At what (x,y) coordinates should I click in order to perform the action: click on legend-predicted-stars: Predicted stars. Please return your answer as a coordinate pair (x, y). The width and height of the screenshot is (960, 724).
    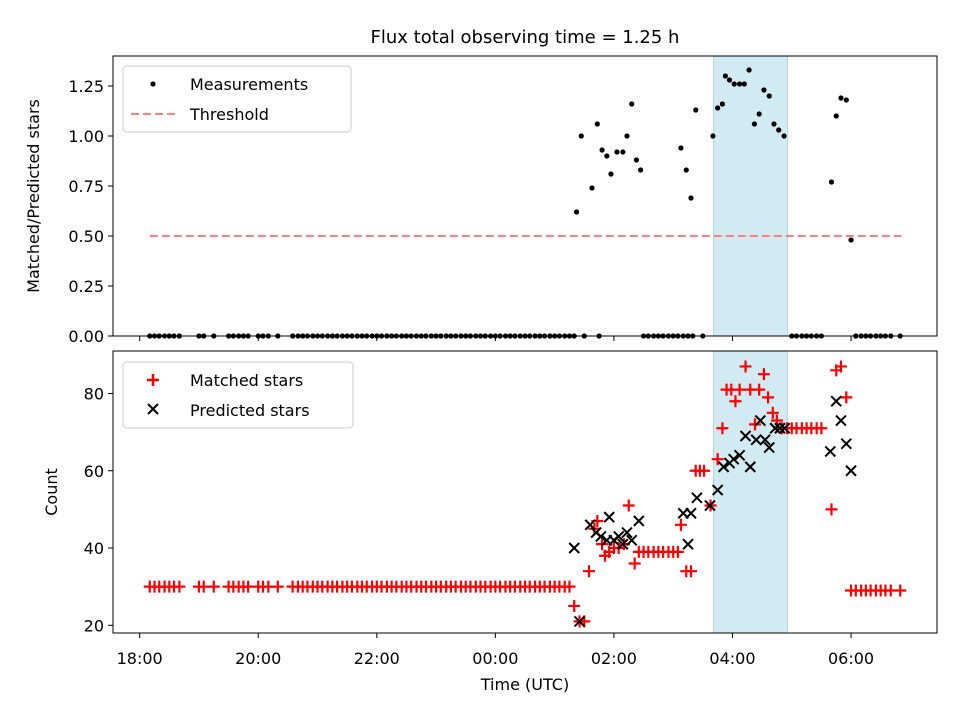
    Looking at the image, I should click on (250, 410).